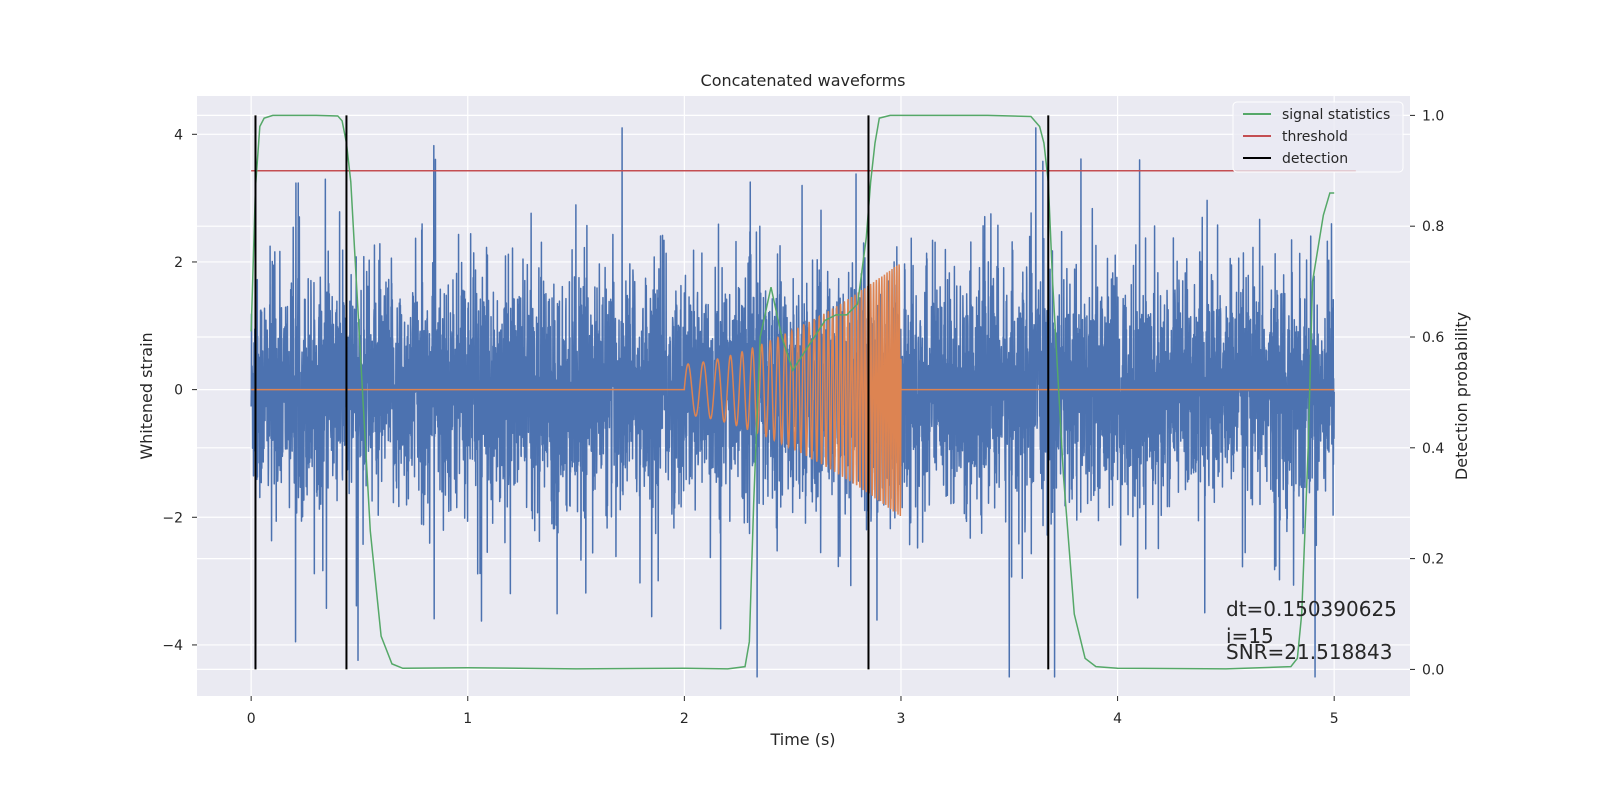  I want to click on chart-title: Concatenated waveforms, so click(803, 80).